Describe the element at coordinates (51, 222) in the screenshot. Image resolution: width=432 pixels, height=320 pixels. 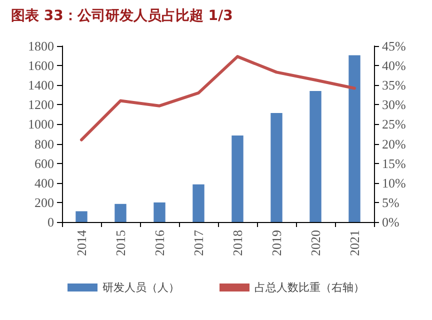
I see `y-tick-label: 0` at that location.